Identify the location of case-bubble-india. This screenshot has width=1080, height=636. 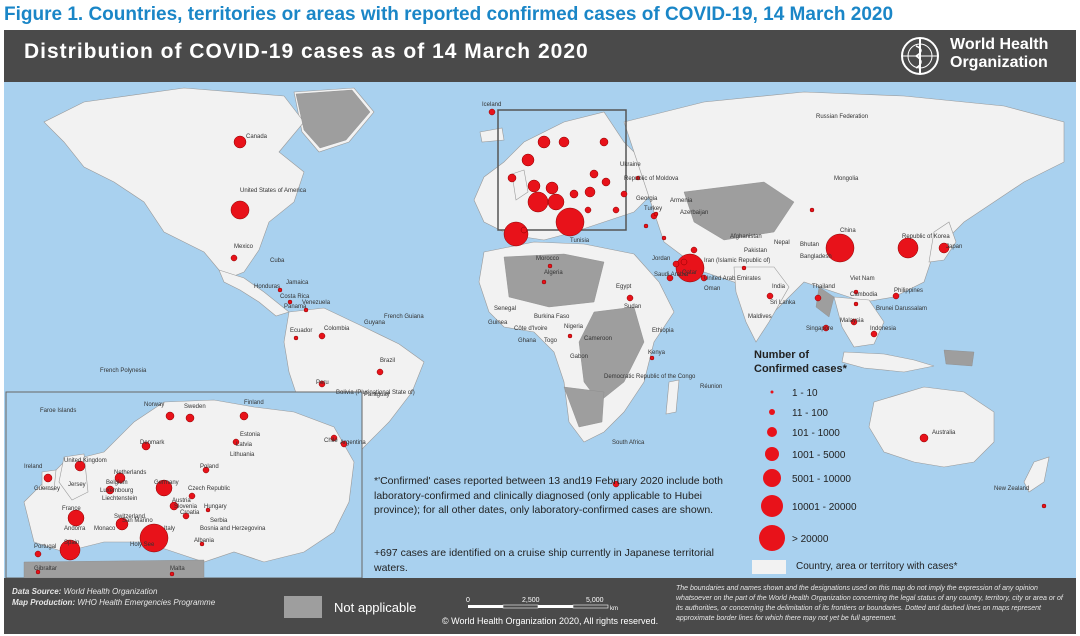
(770, 296).